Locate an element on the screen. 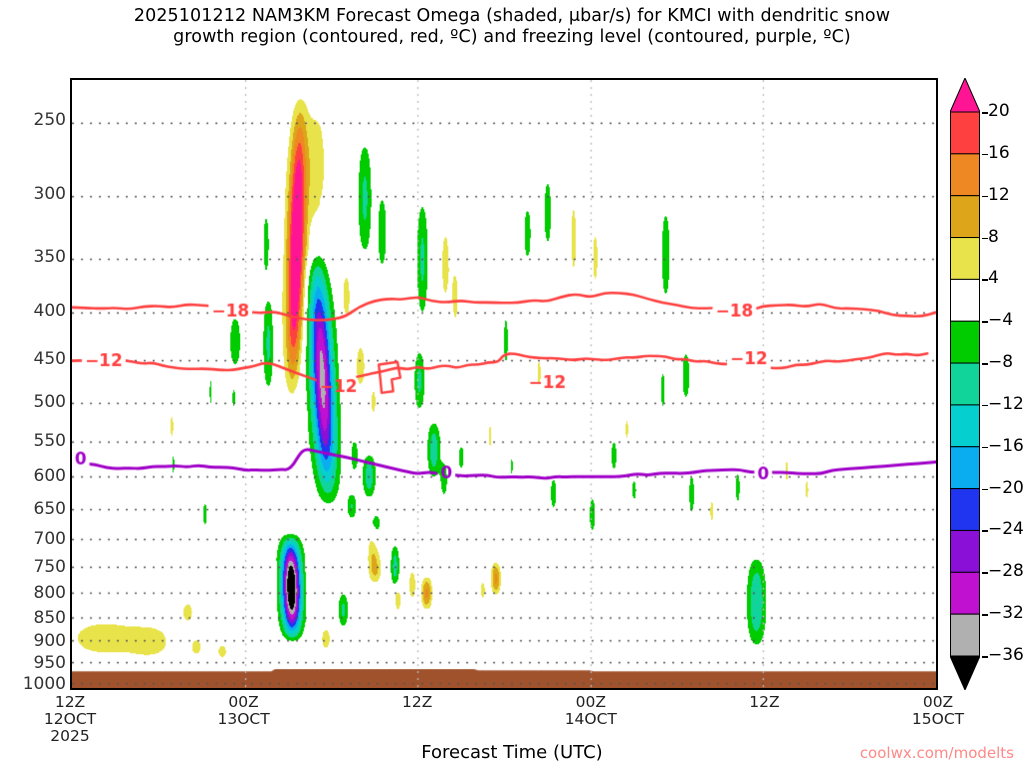 The image size is (1024, 768). y-axis-tick-label: 350 is located at coordinates (49, 256).